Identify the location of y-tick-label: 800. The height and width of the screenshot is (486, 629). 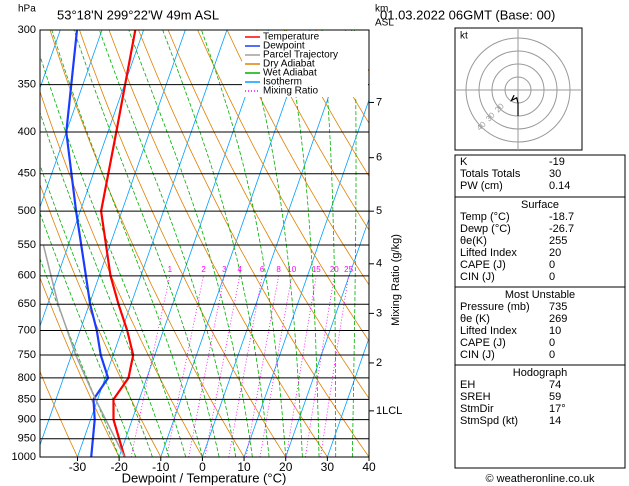
(27, 378).